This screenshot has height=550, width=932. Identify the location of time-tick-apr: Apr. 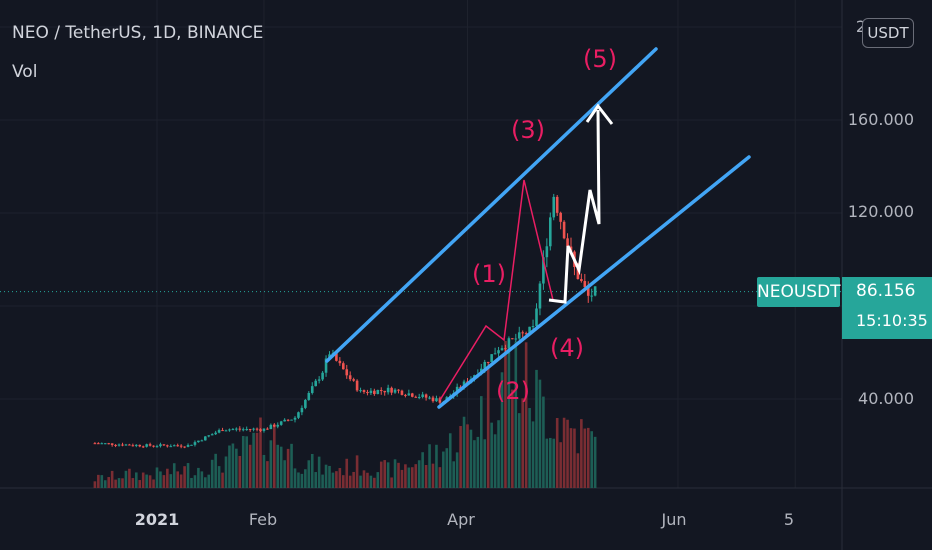
(461, 519).